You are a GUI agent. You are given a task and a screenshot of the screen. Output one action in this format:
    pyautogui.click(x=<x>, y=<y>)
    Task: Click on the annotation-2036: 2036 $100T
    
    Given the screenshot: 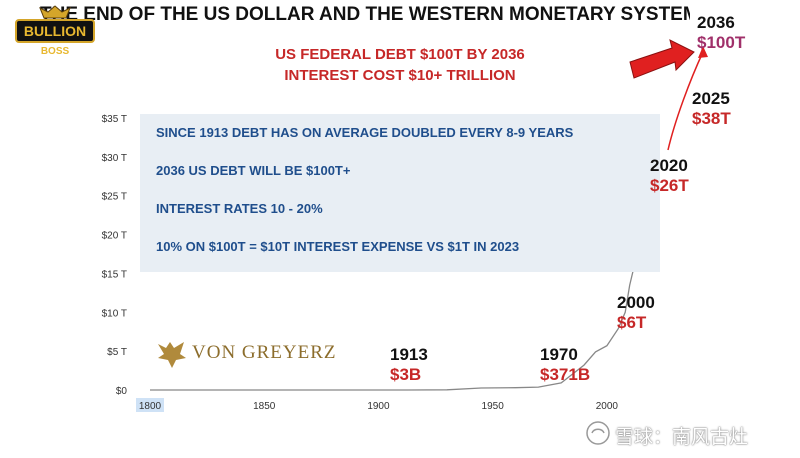 What is the action you would take?
    pyautogui.click(x=721, y=33)
    